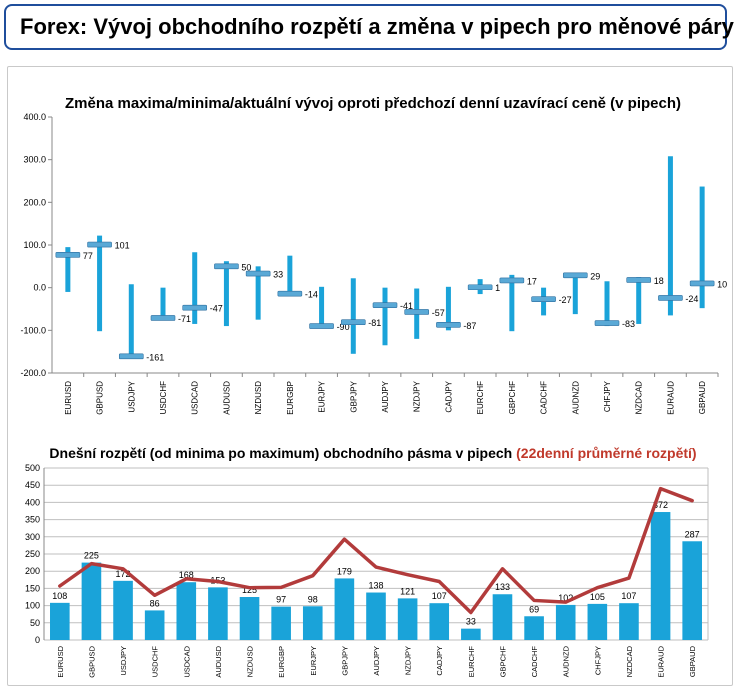 The image size is (737, 688). Describe the element at coordinates (497, 288) in the screenshot. I see `current-label: 1` at that location.